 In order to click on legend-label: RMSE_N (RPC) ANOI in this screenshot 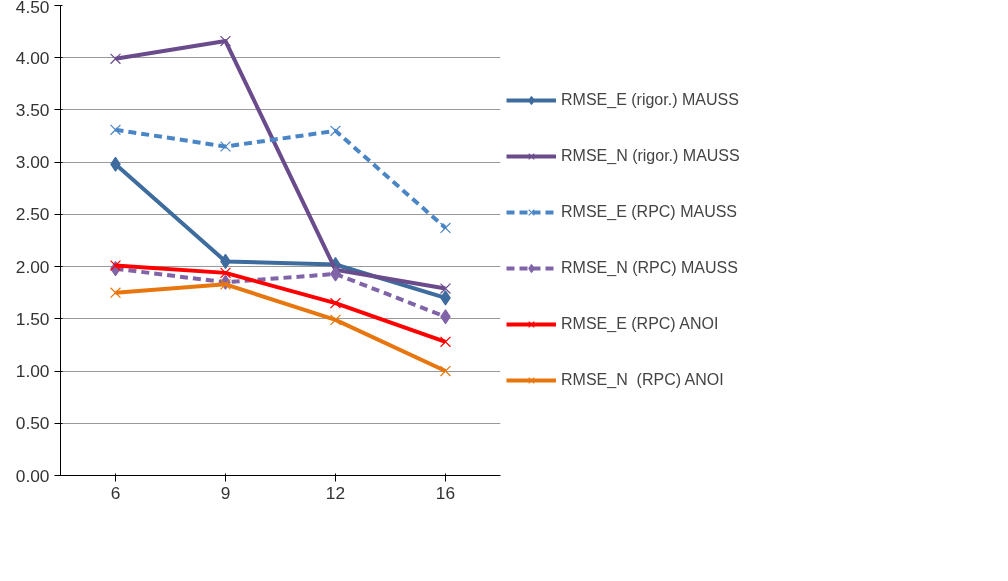, I will do `click(642, 380)`.